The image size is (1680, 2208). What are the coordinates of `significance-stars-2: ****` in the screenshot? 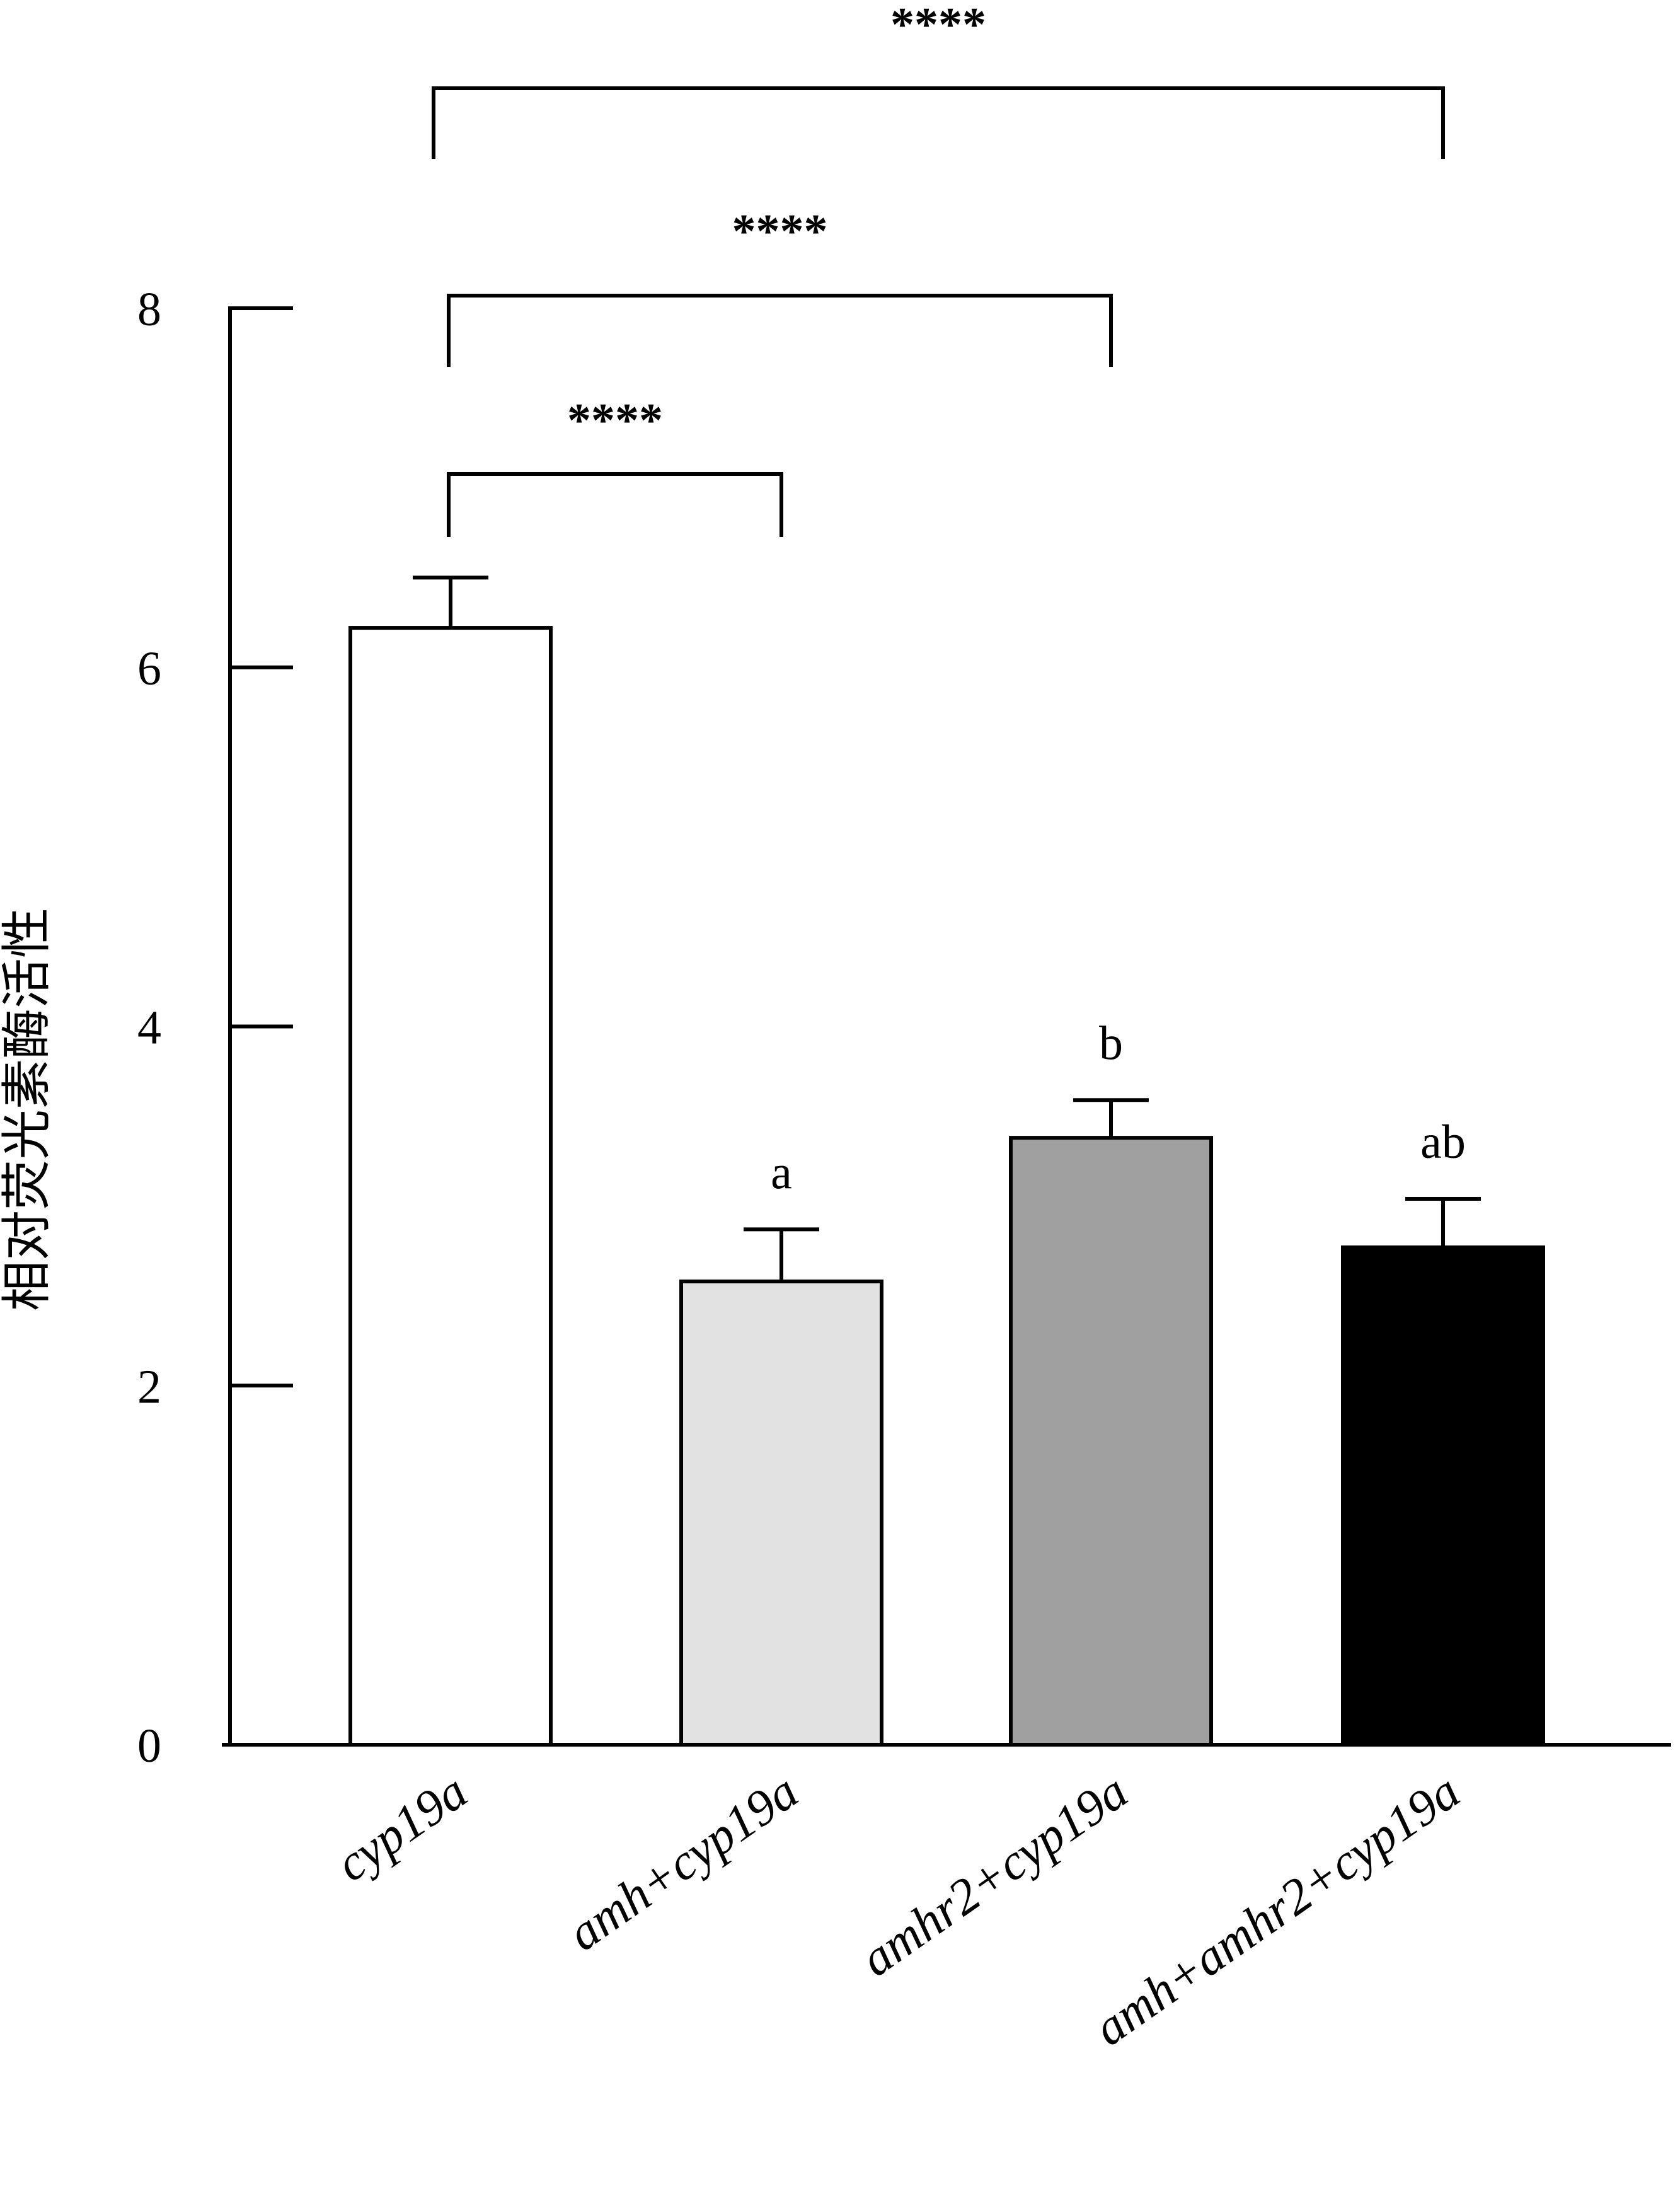 It's located at (938, 25).